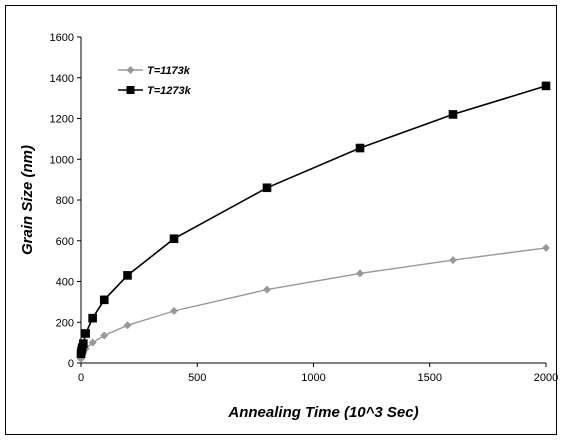 This screenshot has height=441, width=564. Describe the element at coordinates (65, 242) in the screenshot. I see `y-tick-label: 600` at that location.